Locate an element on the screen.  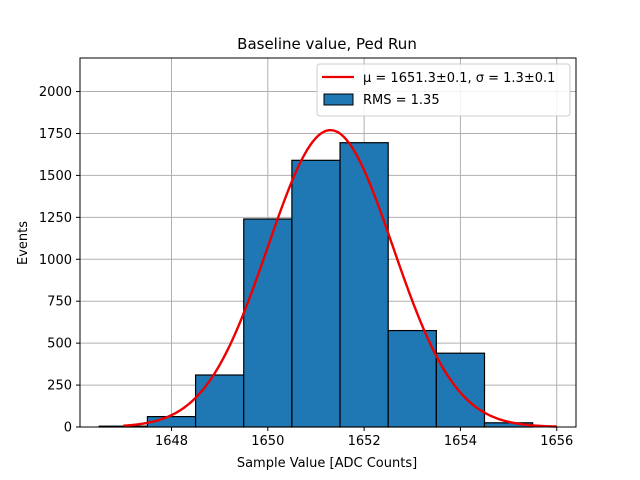
y-tick-label: 1500 is located at coordinates (55, 176).